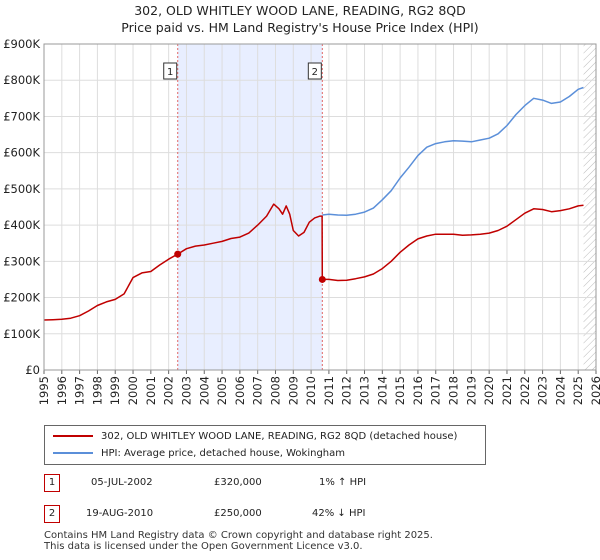  Describe the element at coordinates (560, 390) in the screenshot. I see `x-tick-label: 2024` at that location.